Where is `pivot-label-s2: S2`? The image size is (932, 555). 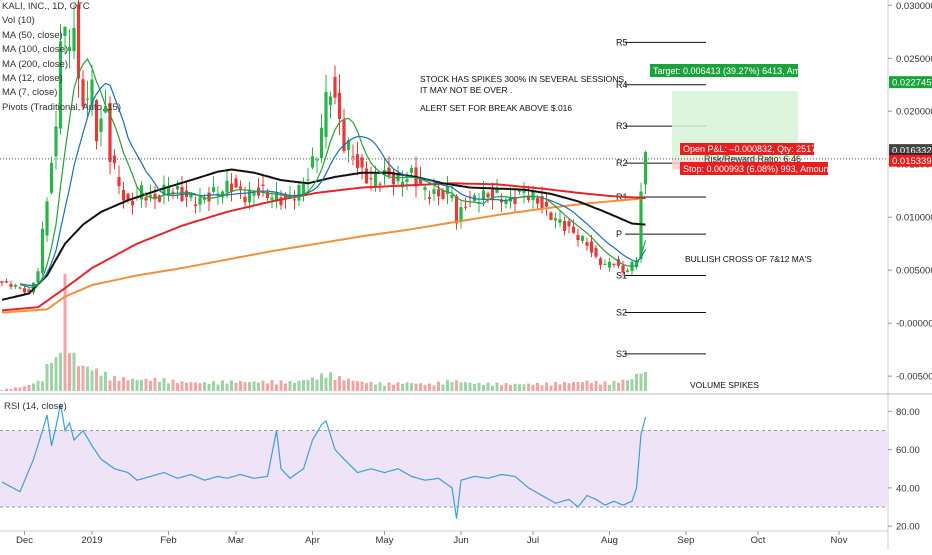
pivot-label-s2: S2 is located at coordinates (621, 313).